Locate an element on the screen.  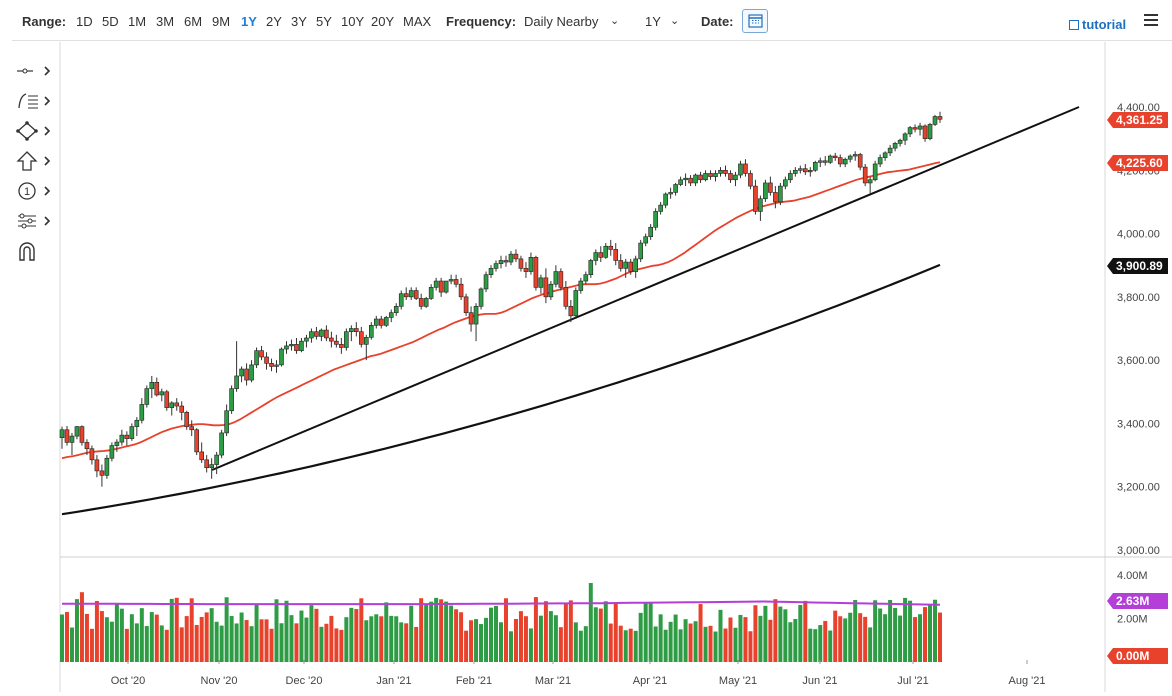
tutorial-link: tutorial is located at coordinates (1097, 24).